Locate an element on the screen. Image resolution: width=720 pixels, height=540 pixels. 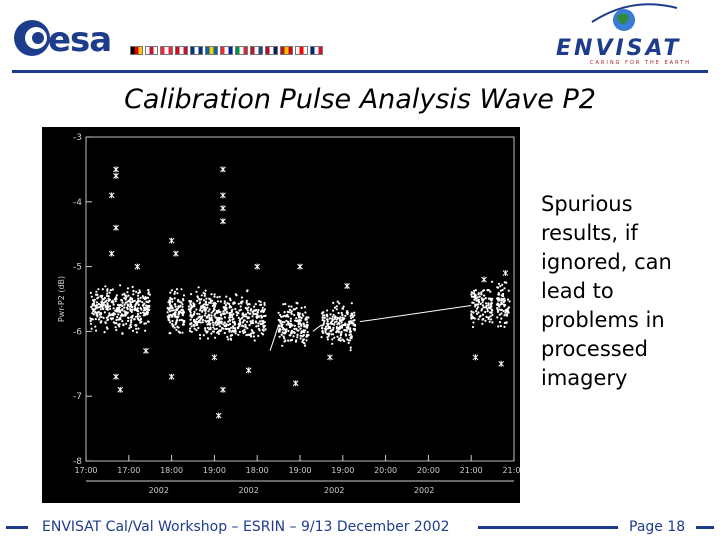
x-tick-label: 21:00 is located at coordinates (471, 470).